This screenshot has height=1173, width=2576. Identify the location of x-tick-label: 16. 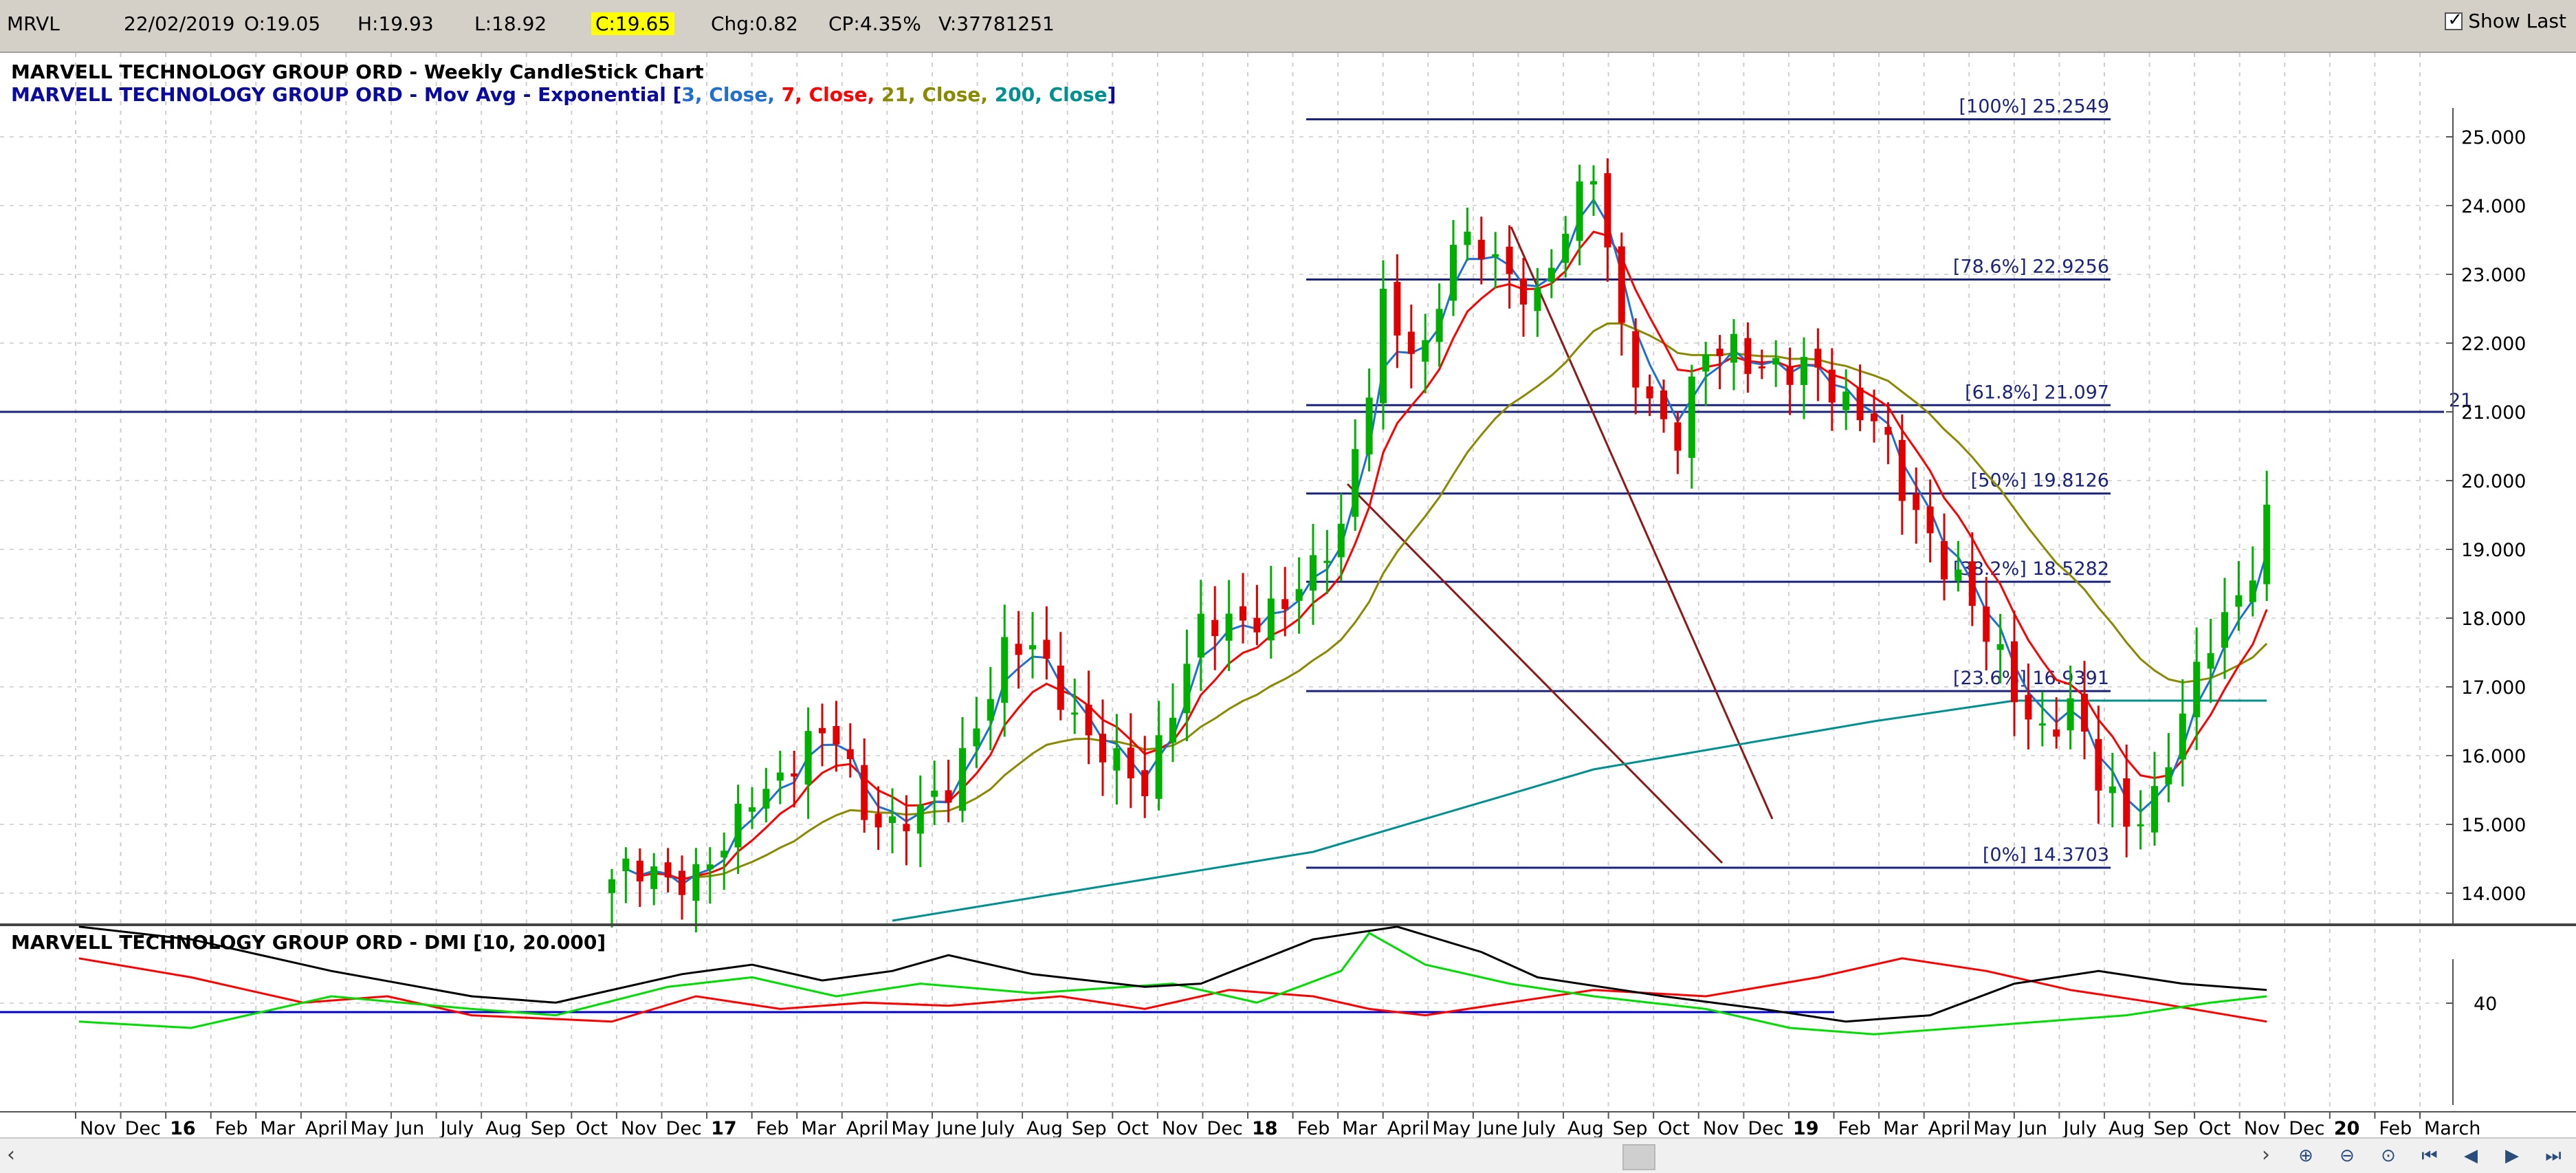
(183, 1127).